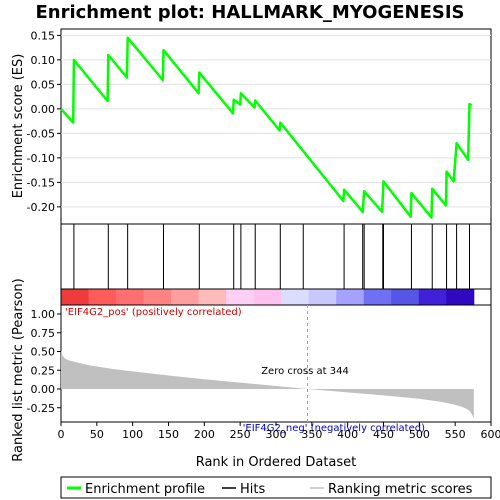 Image resolution: width=500 pixels, height=500 pixels. I want to click on ranking-y-axis-label: Ranked list metric (Pearson), so click(18, 369).